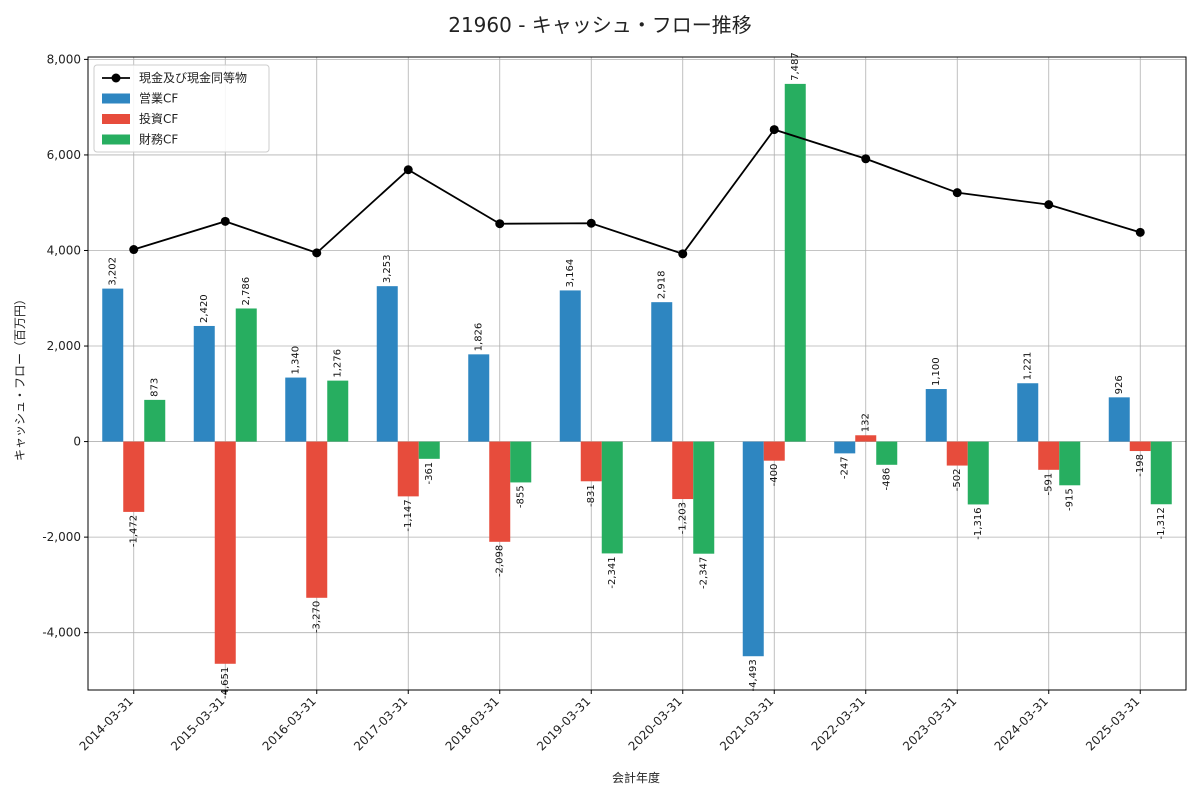 Image resolution: width=1200 pixels, height=800 pixels. Describe the element at coordinates (704, 573) in the screenshot. I see `data-label-s2-6: -2,347` at that location.